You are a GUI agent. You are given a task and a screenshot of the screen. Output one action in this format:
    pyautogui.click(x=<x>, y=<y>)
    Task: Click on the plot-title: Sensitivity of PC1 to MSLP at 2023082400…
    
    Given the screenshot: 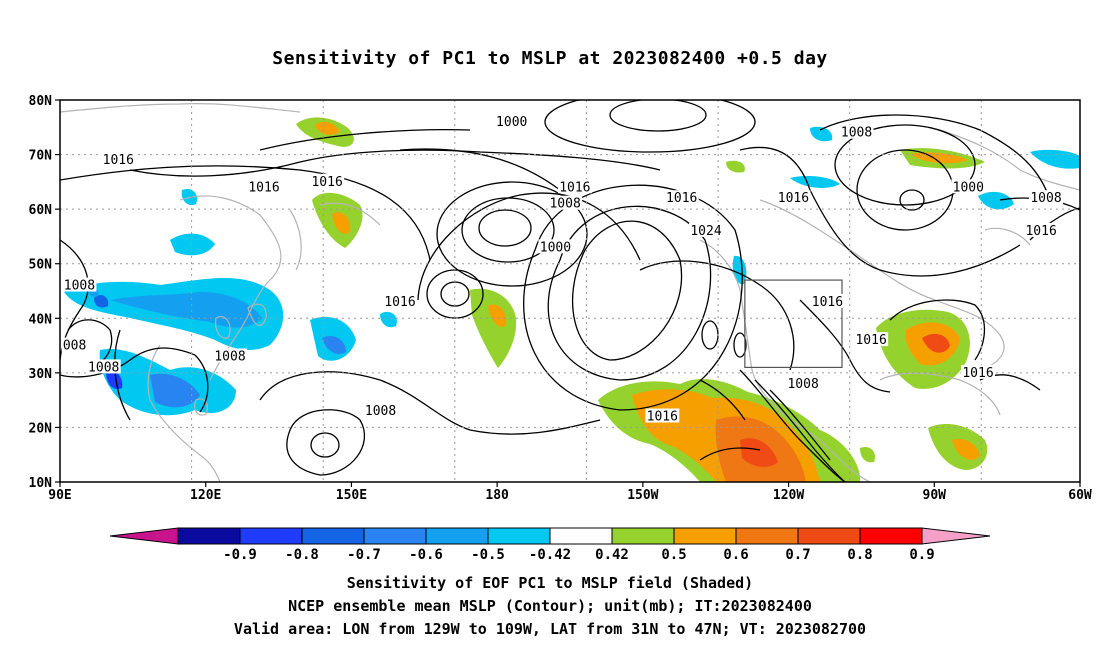 What is the action you would take?
    pyautogui.click(x=550, y=58)
    